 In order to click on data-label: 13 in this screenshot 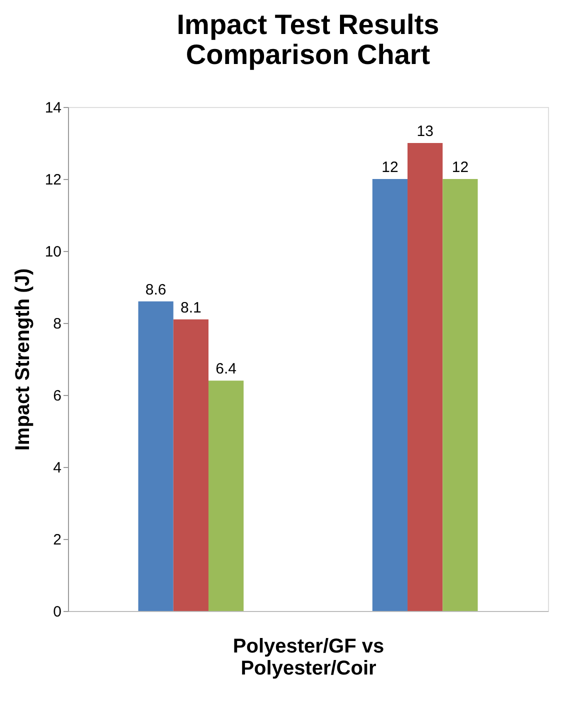, I will do `click(425, 131)`.